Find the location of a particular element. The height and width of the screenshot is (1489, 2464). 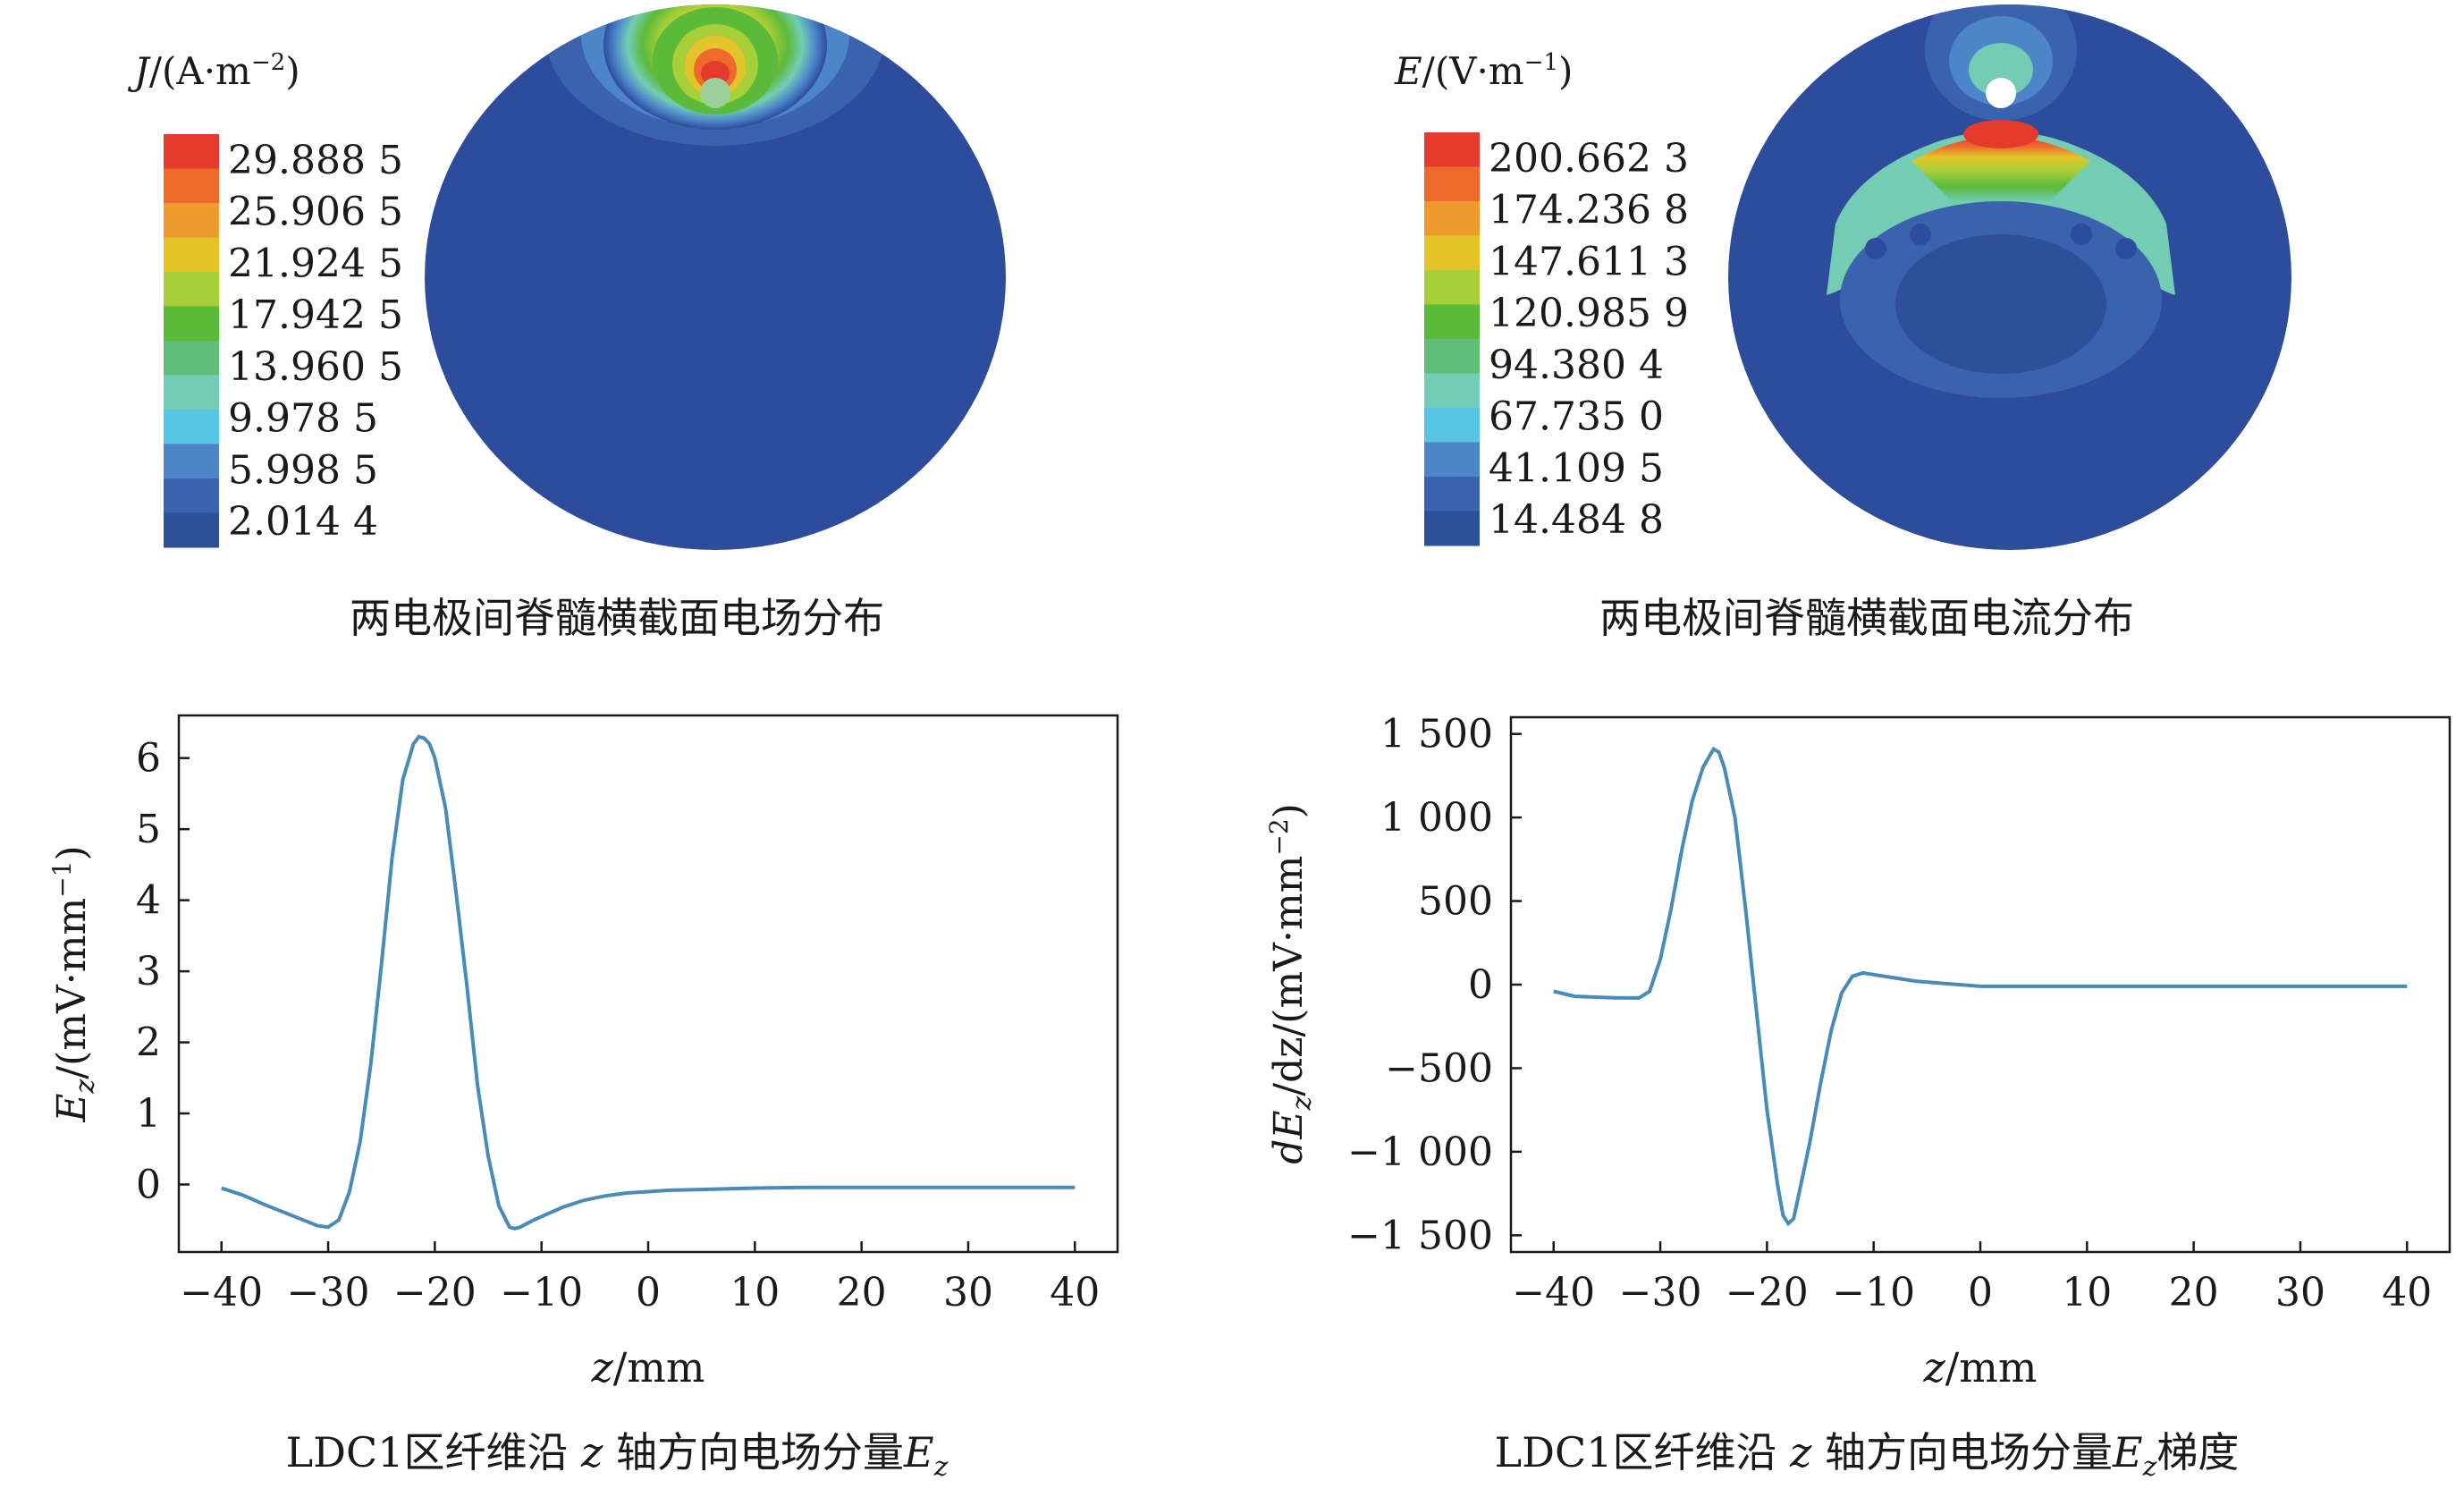

electrode-marker-e is located at coordinates (2001, 93).